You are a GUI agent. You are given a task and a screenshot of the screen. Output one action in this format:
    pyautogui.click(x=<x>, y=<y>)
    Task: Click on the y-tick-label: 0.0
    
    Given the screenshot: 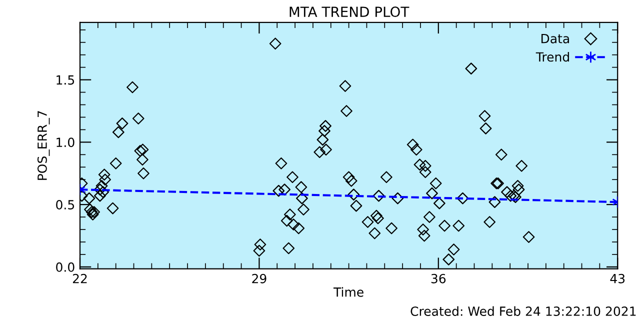 What is the action you would take?
    pyautogui.click(x=65, y=267)
    